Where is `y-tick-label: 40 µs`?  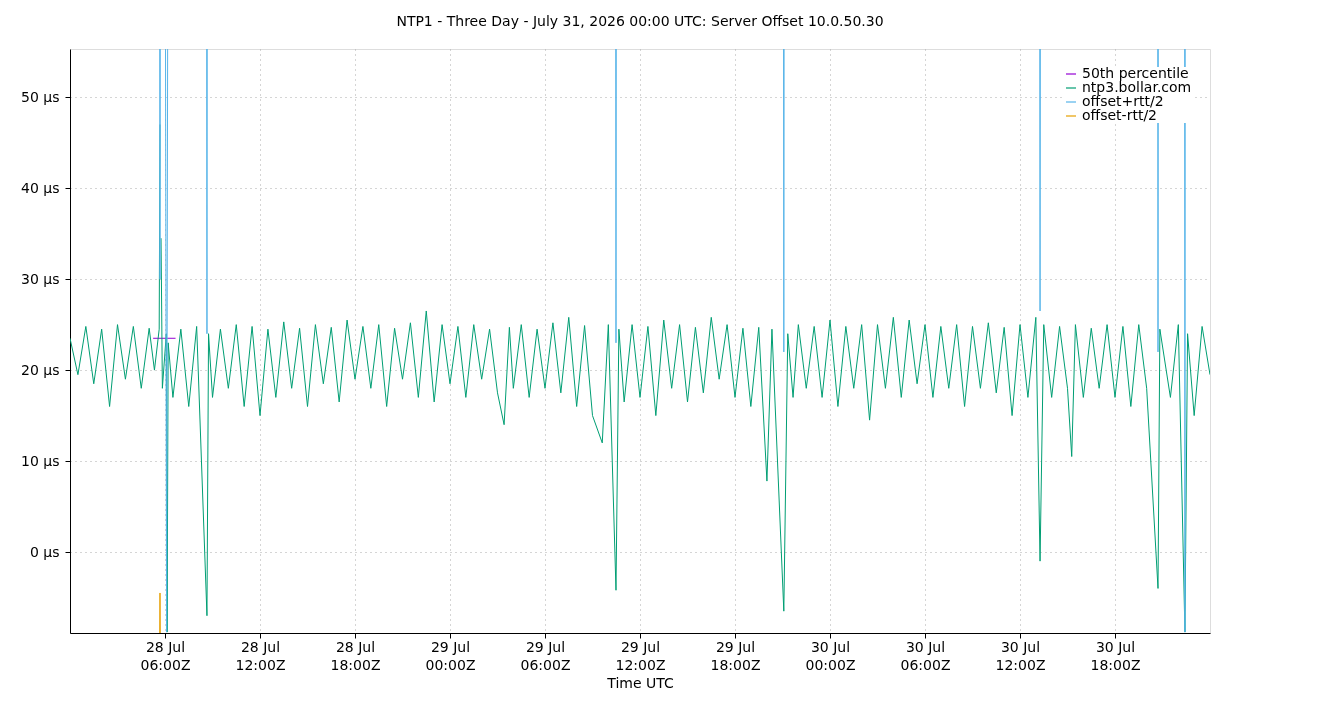 y-tick-label: 40 µs is located at coordinates (40, 187).